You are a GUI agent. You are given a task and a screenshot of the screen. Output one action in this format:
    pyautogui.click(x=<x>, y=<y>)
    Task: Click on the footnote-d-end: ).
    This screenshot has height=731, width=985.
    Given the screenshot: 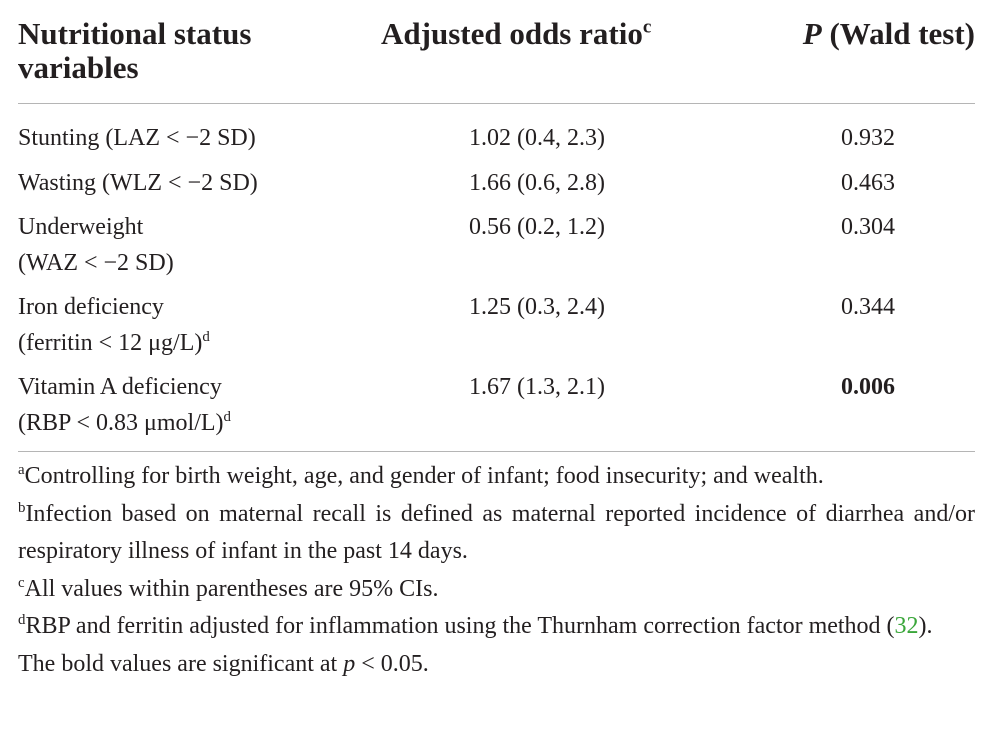 What is the action you would take?
    pyautogui.click(x=925, y=626)
    